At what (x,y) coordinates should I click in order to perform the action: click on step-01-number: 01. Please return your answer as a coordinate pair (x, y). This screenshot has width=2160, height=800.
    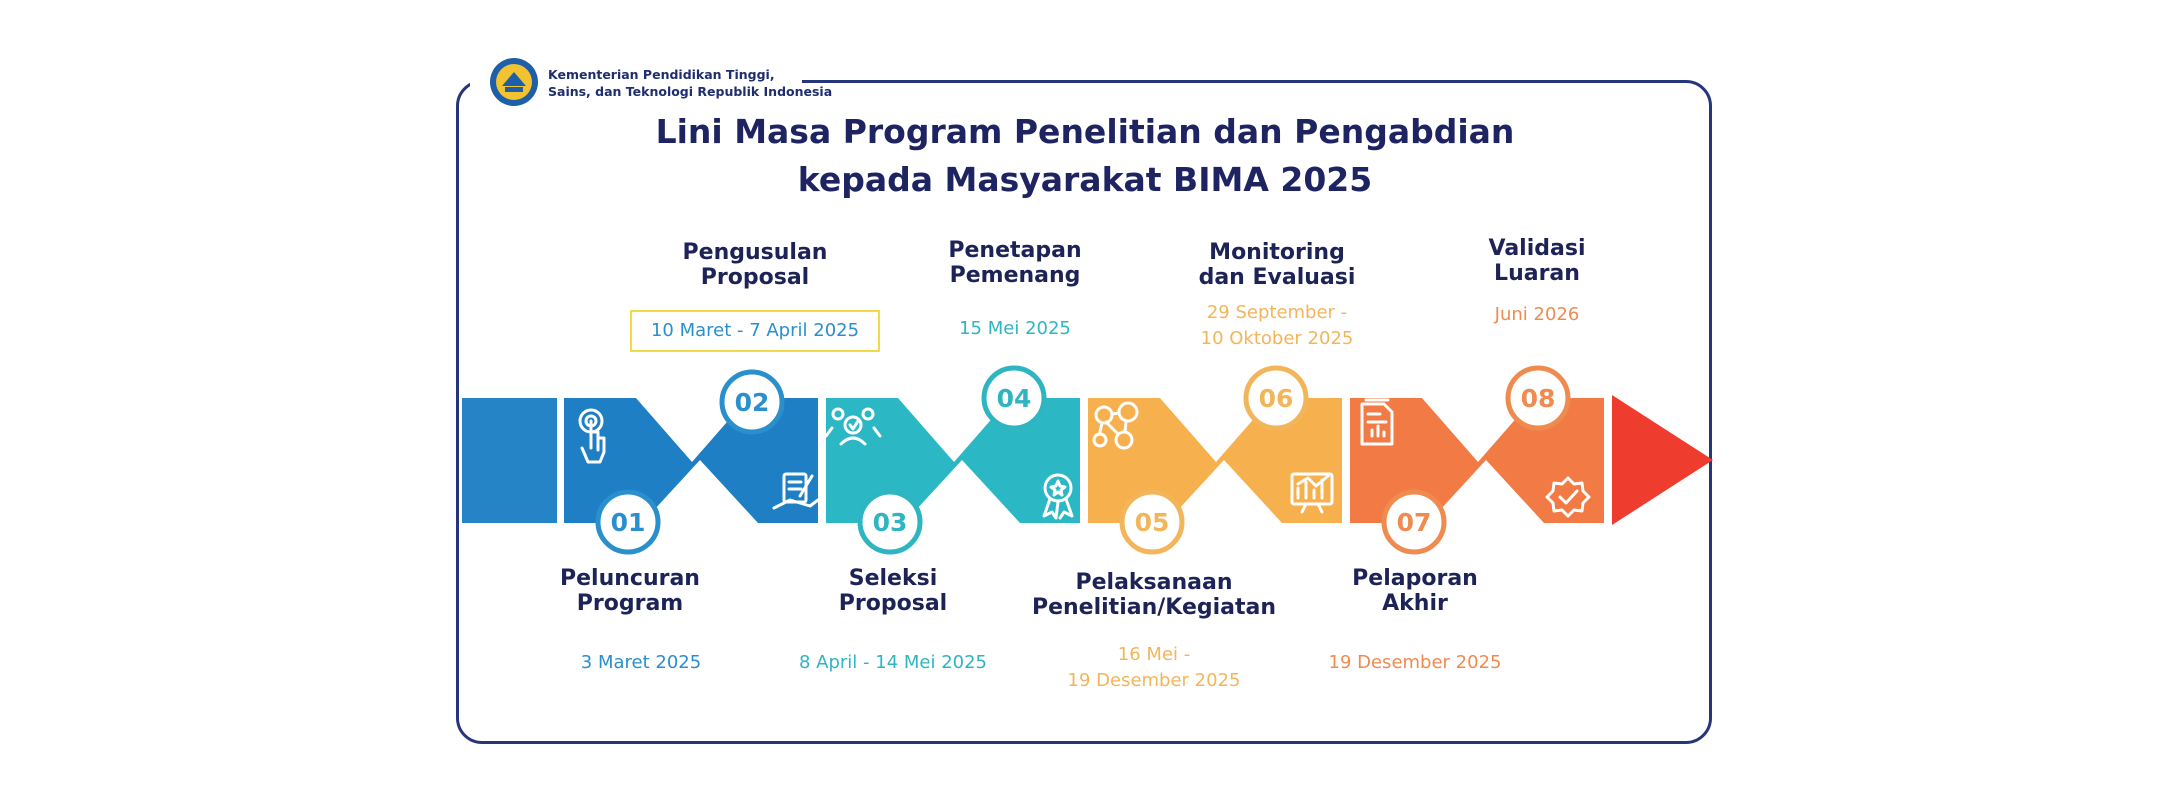
    Looking at the image, I should click on (628, 522).